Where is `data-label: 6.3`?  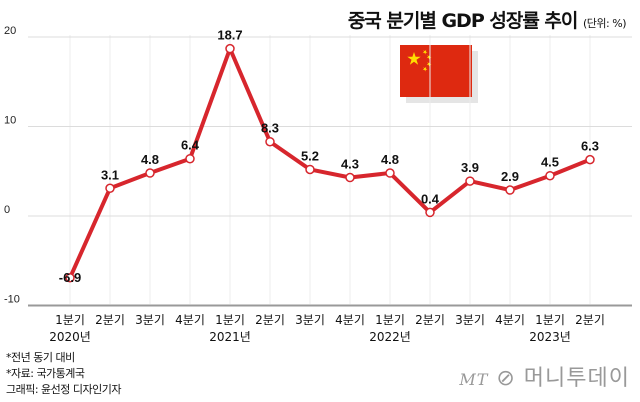
data-label: 6.3 is located at coordinates (590, 146).